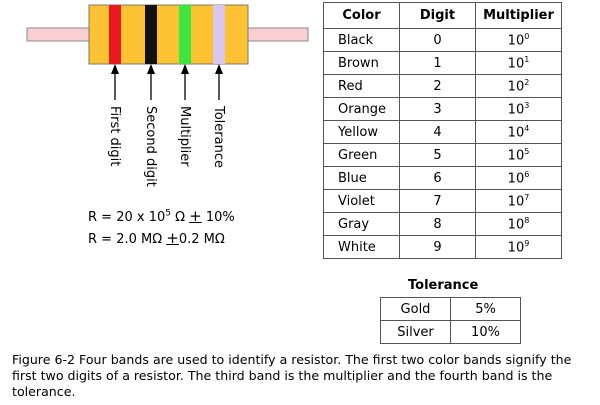  I want to click on multiplier-exponent: 4, so click(527, 128).